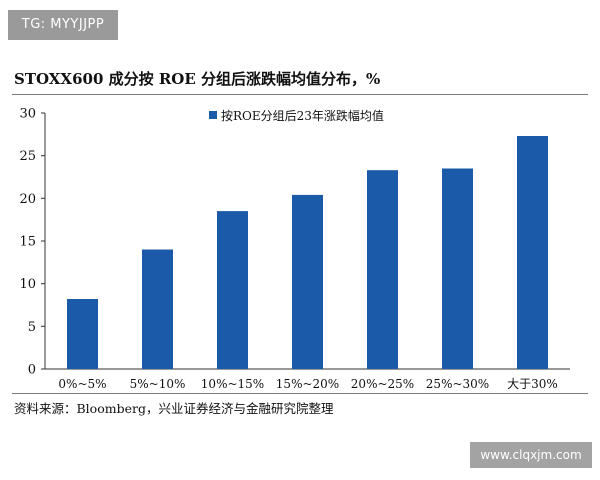  Describe the element at coordinates (32, 327) in the screenshot. I see `y-tick-label: 5` at that location.